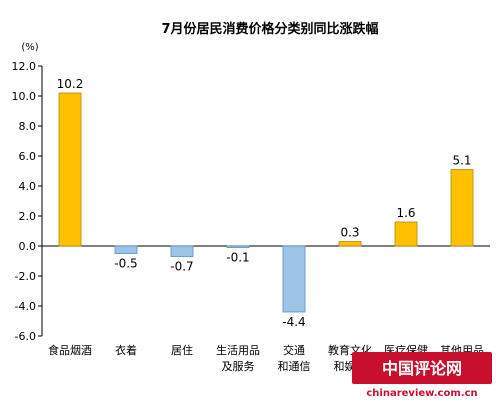 Image resolution: width=496 pixels, height=403 pixels. I want to click on y-tick-label: -2.0, so click(25, 276).